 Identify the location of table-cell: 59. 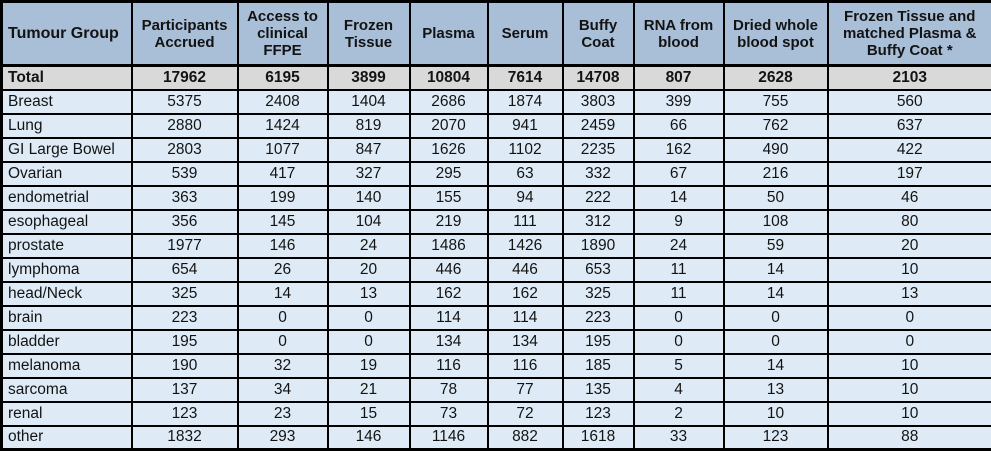
(775, 245).